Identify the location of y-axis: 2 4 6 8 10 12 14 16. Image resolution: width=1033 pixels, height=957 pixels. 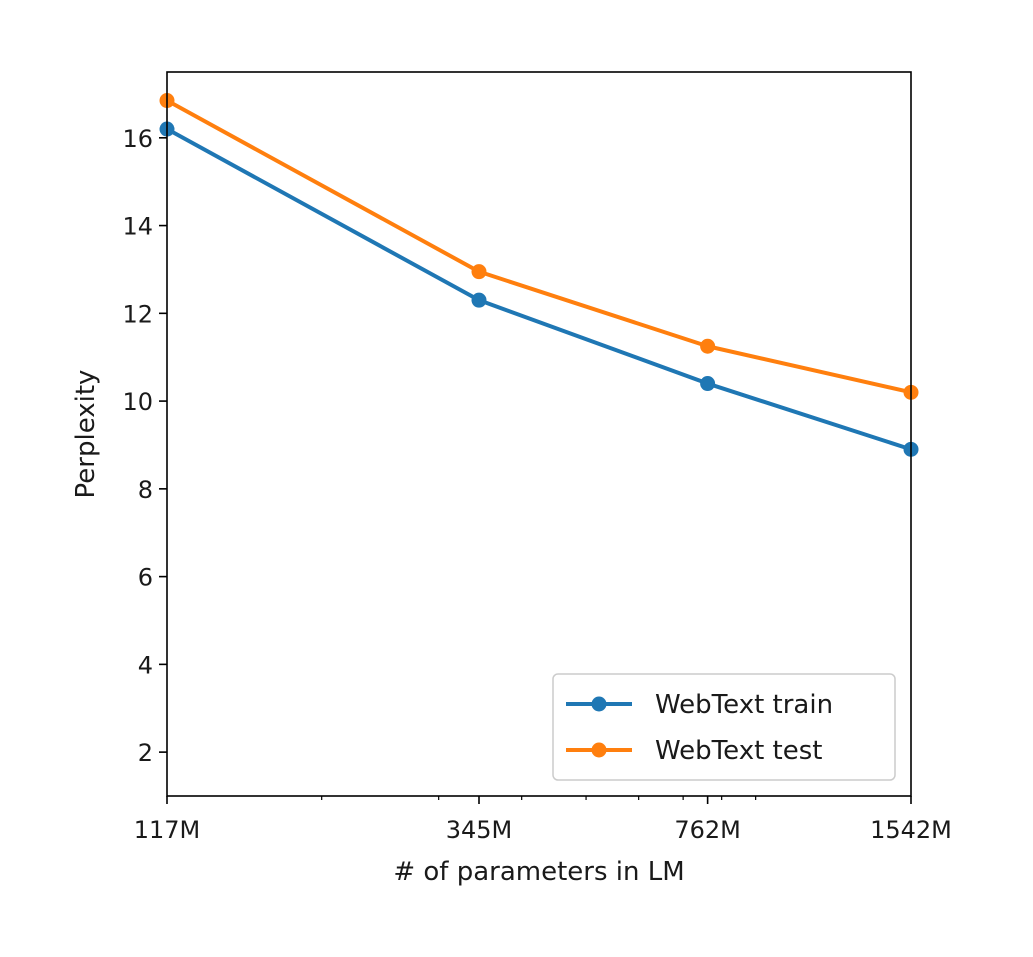
(144, 446).